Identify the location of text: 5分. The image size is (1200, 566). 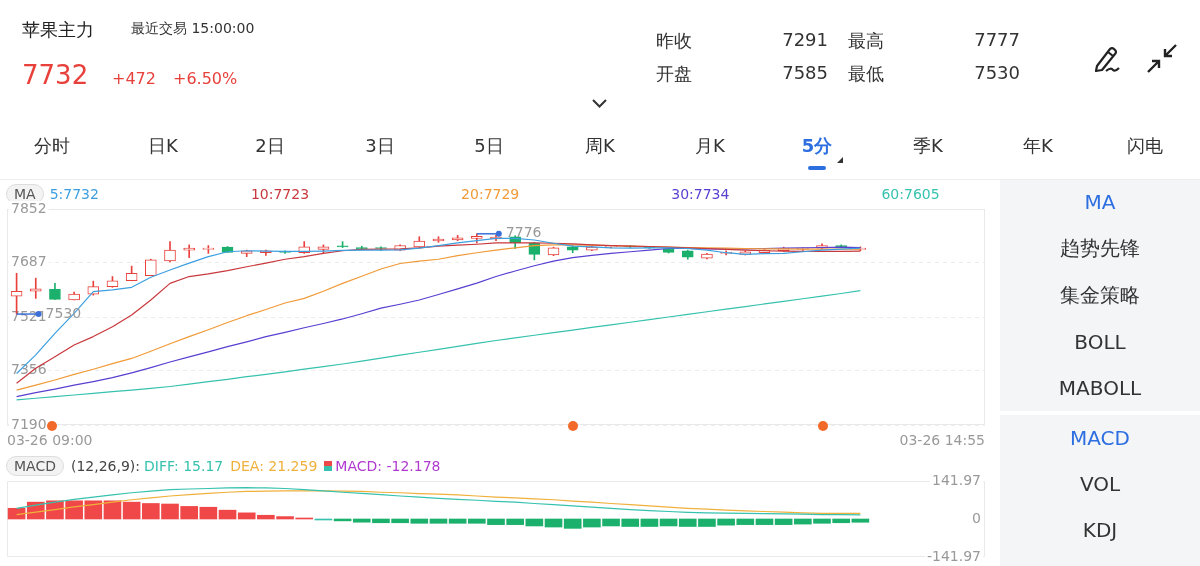
(817, 146).